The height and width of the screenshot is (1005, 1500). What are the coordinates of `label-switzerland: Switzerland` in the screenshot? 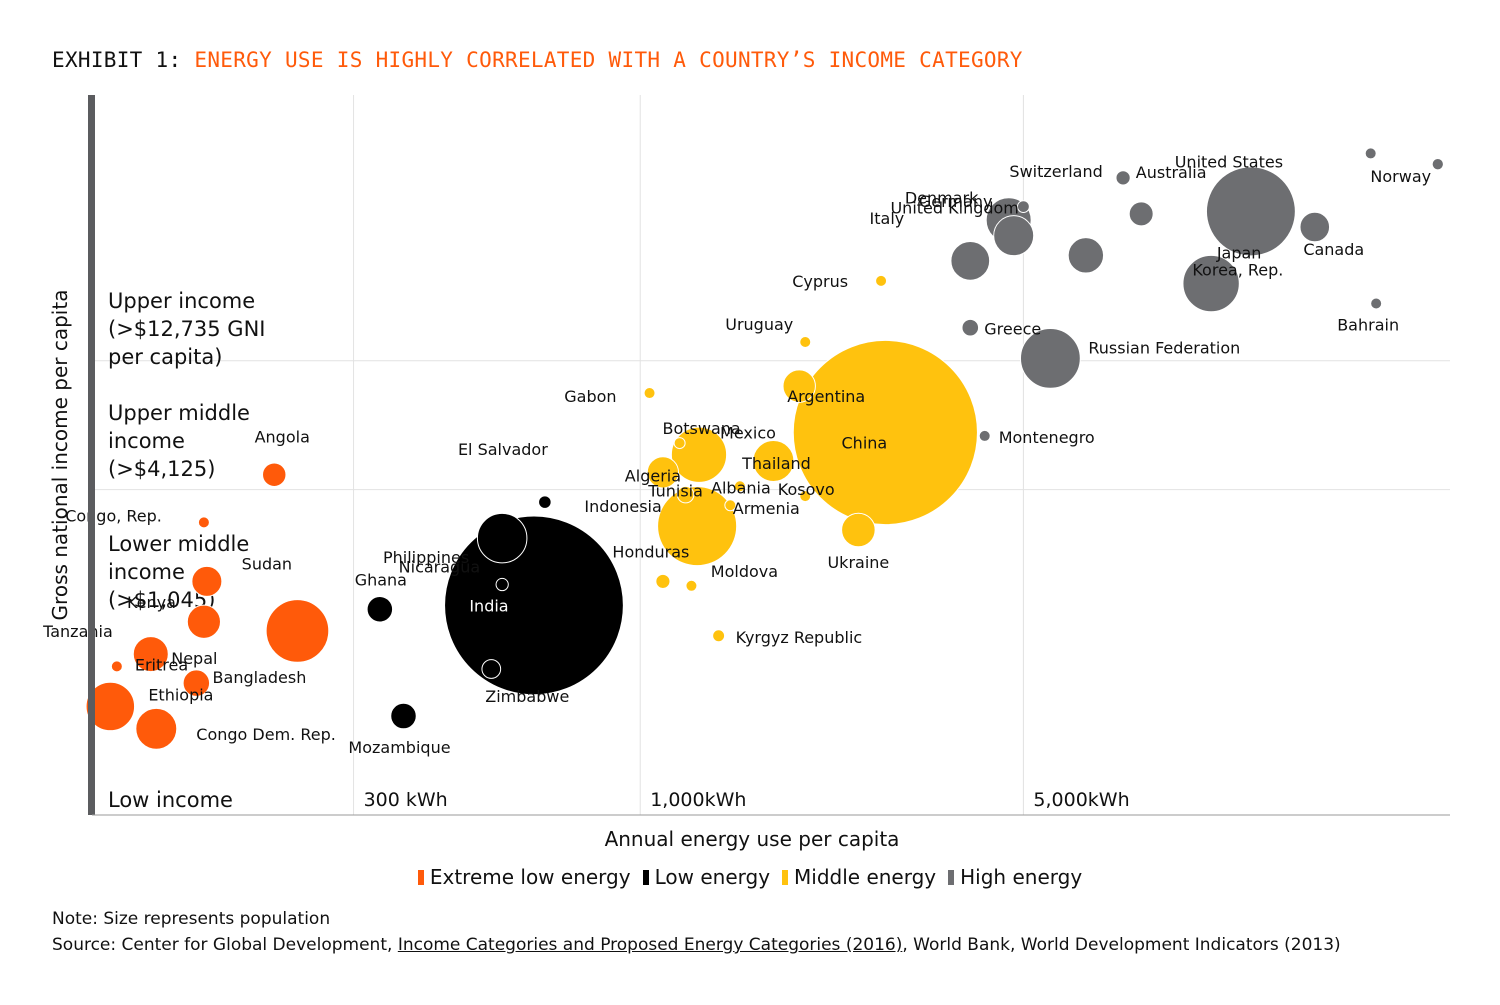 It's located at (1055, 171).